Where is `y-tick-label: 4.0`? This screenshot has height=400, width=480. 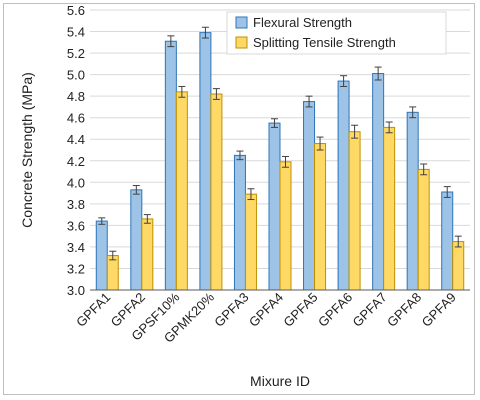 y-tick-label: 4.0 is located at coordinates (76, 182).